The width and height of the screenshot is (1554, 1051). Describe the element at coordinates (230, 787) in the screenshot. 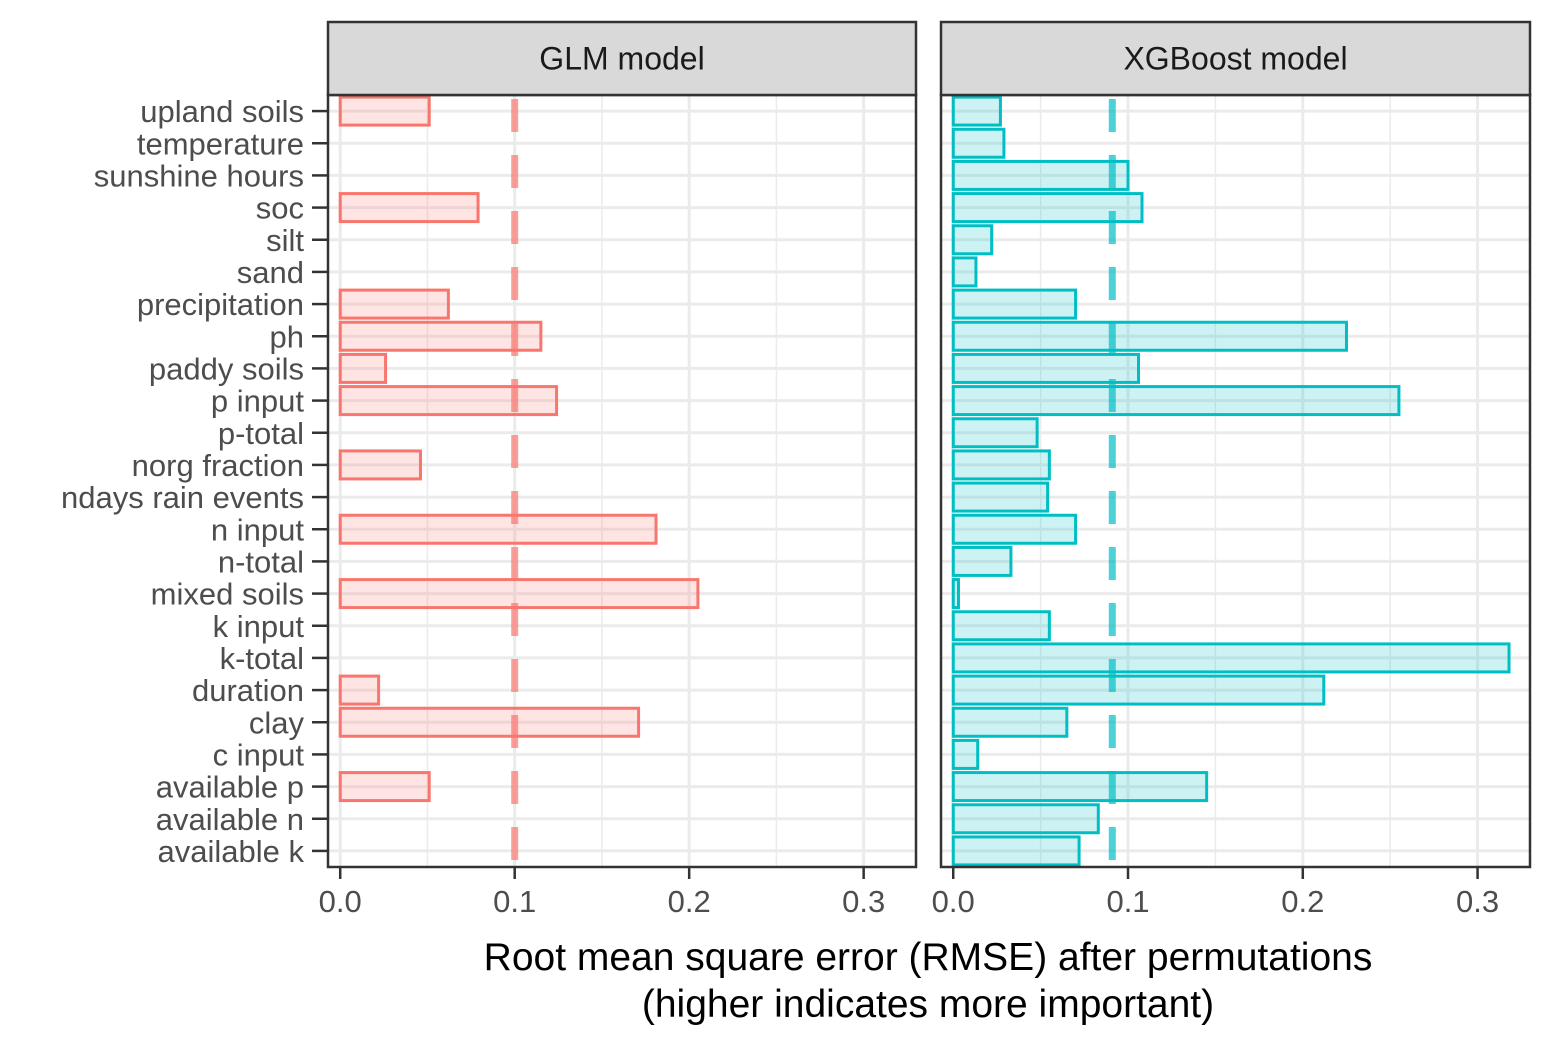

I see `y-tick-label-available-p: available p` at that location.